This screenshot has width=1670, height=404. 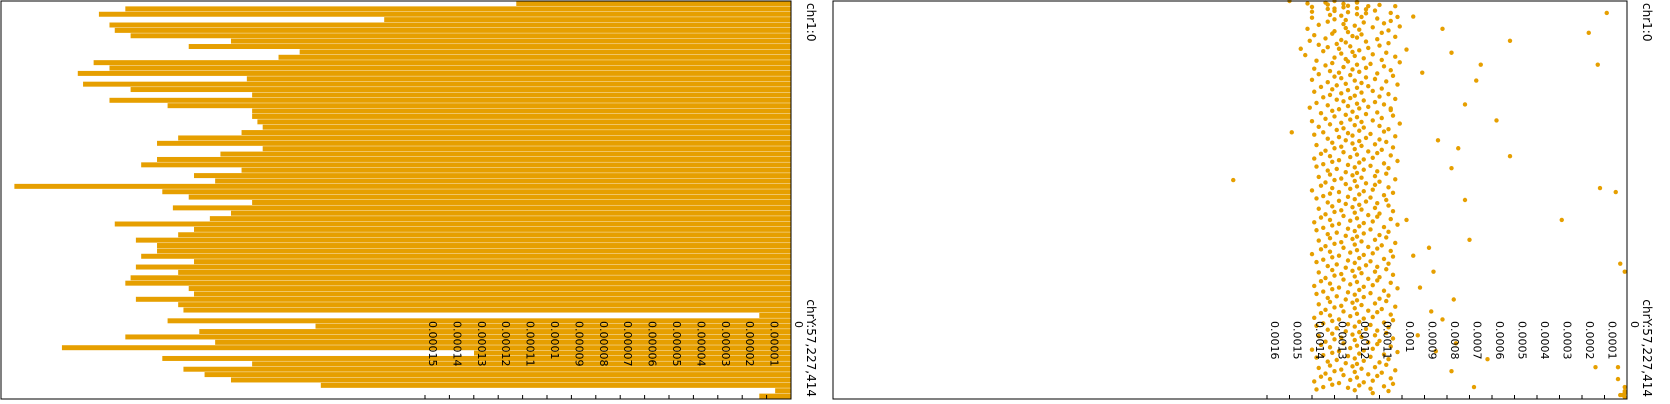 I want to click on bar-axis-genome-start-label: chr1:0, so click(x=811, y=22).